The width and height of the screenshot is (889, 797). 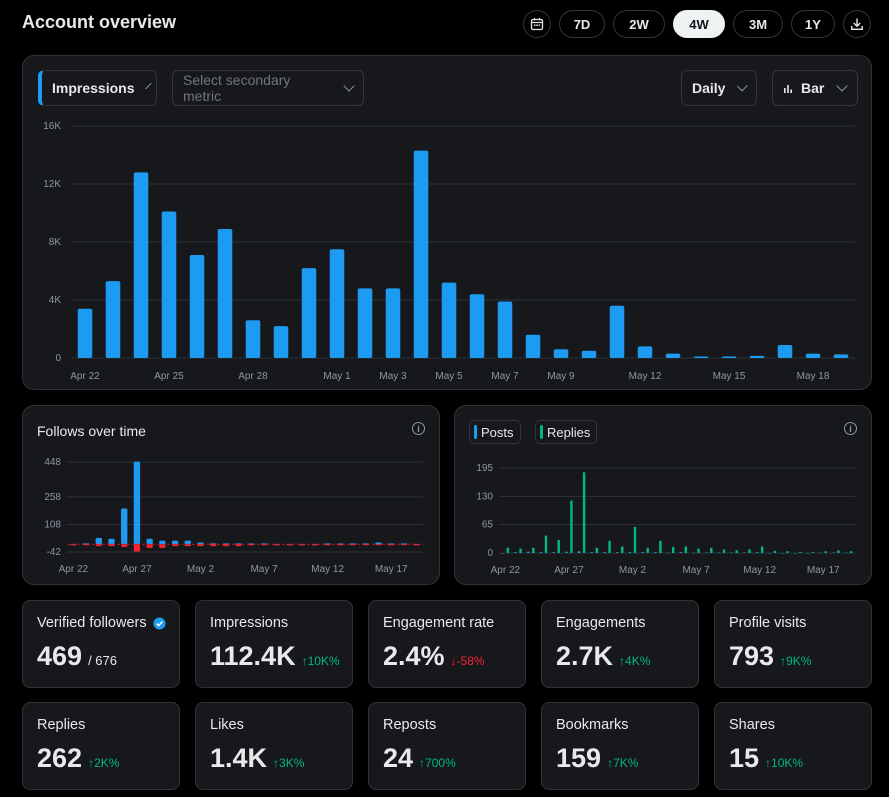 What do you see at coordinates (289, 763) in the screenshot?
I see `stat-delta: ↑3K%` at bounding box center [289, 763].